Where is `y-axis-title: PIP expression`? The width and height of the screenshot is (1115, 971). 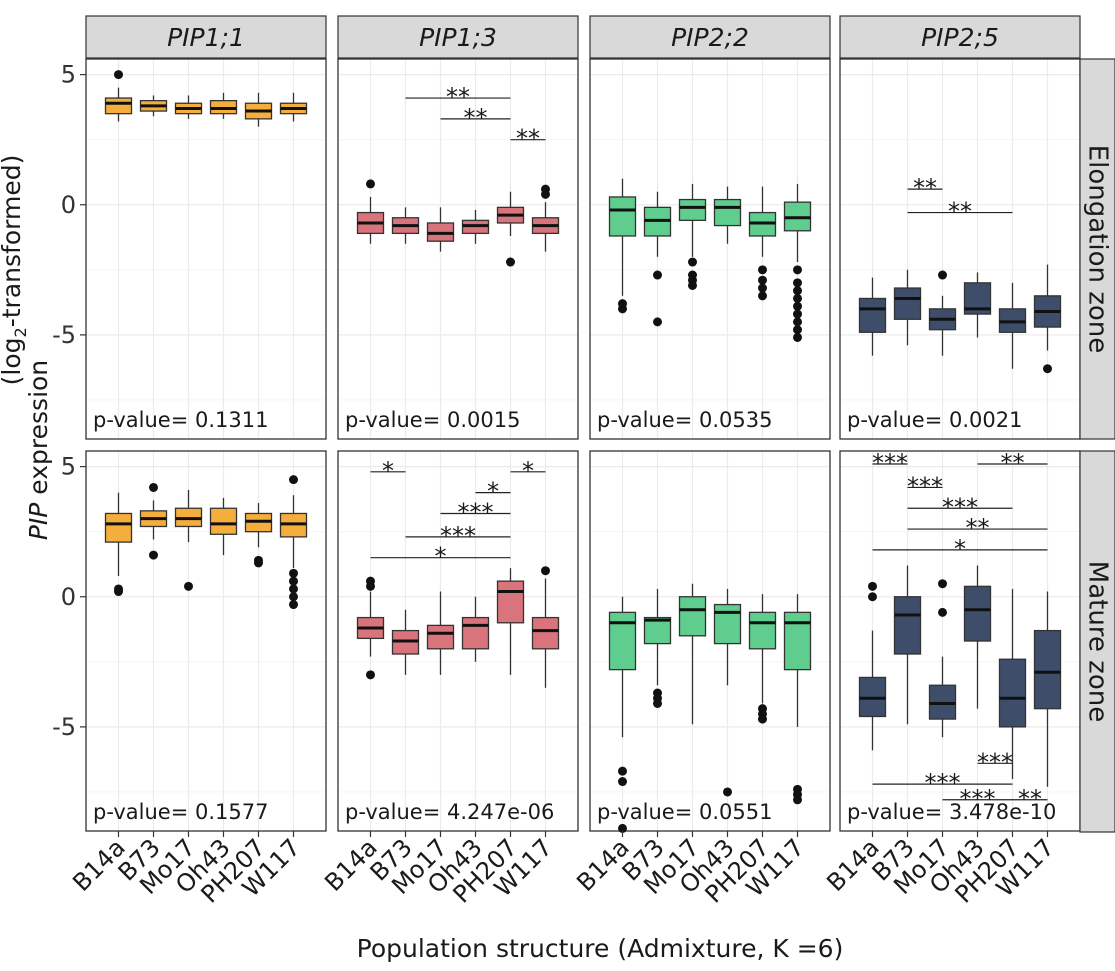
y-axis-title: PIP expression is located at coordinates (38, 450).